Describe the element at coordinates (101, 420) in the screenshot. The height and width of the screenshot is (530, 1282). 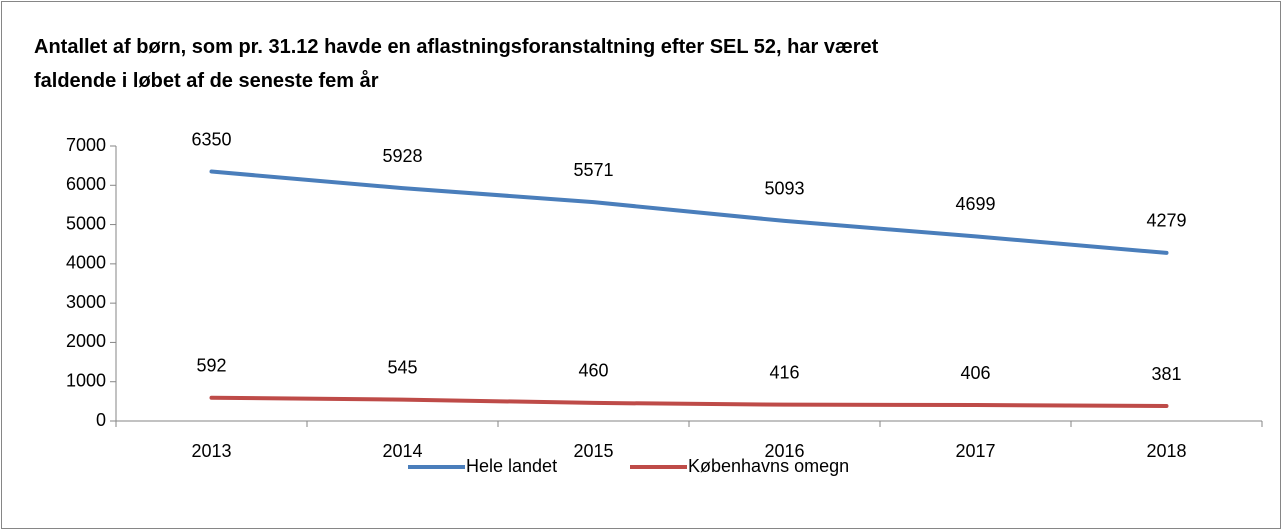
I see `y-tick-label: 0` at that location.